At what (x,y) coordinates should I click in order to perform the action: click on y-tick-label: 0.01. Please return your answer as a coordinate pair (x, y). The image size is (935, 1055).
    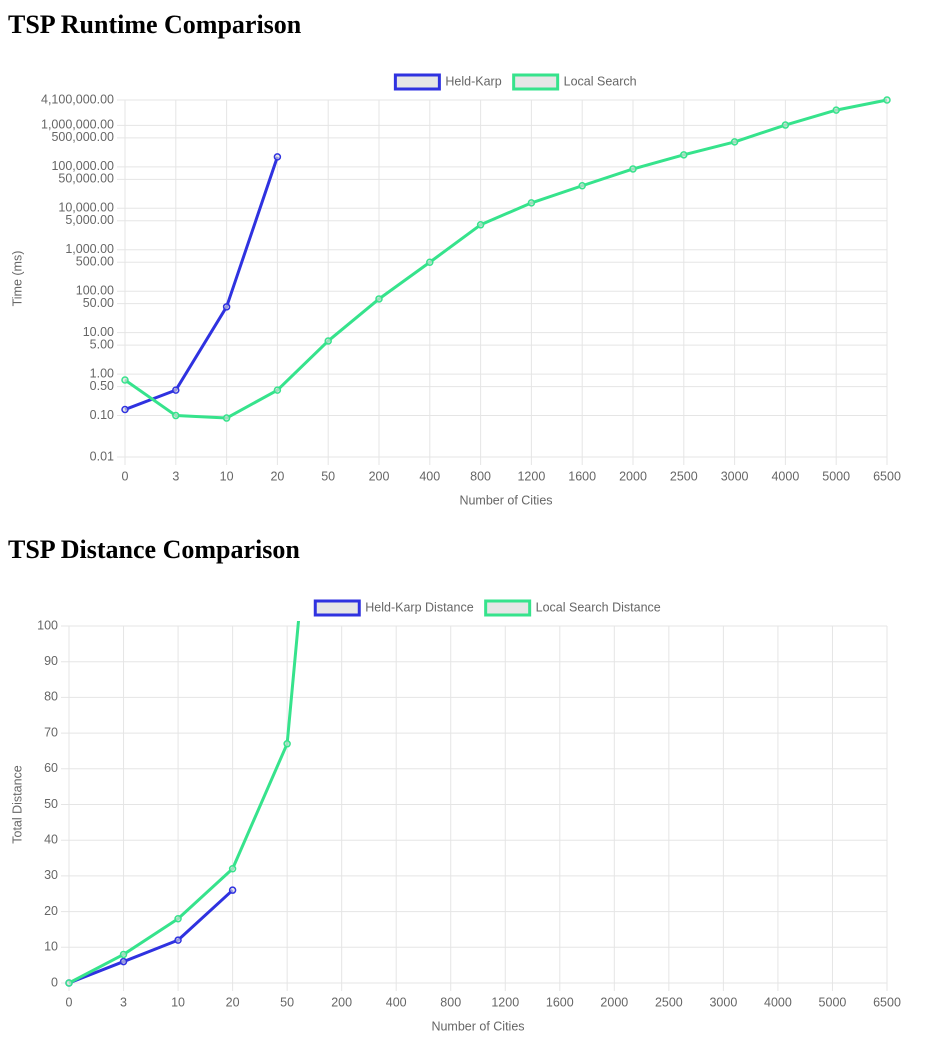
    Looking at the image, I should click on (102, 456).